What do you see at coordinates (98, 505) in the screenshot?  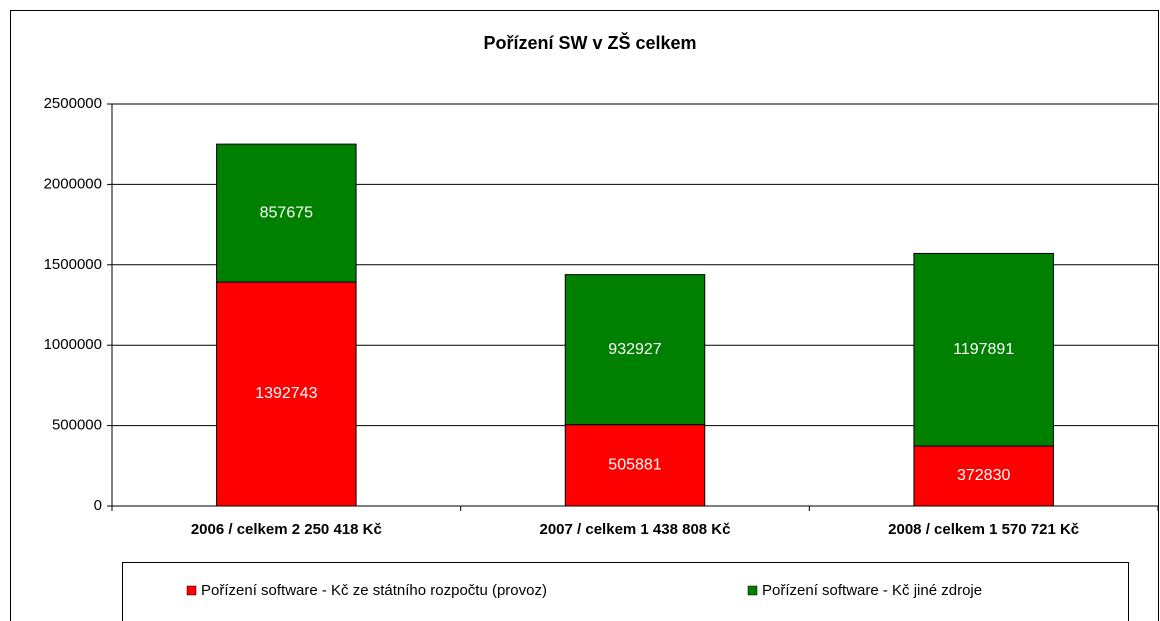 I see `y-tick-label: 0` at bounding box center [98, 505].